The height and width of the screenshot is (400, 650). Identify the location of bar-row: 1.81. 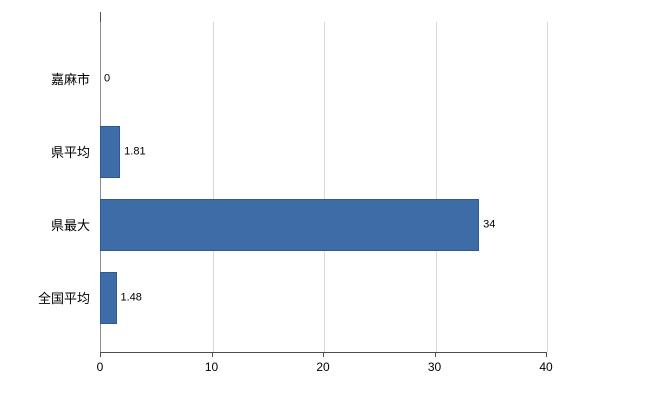
(323, 151).